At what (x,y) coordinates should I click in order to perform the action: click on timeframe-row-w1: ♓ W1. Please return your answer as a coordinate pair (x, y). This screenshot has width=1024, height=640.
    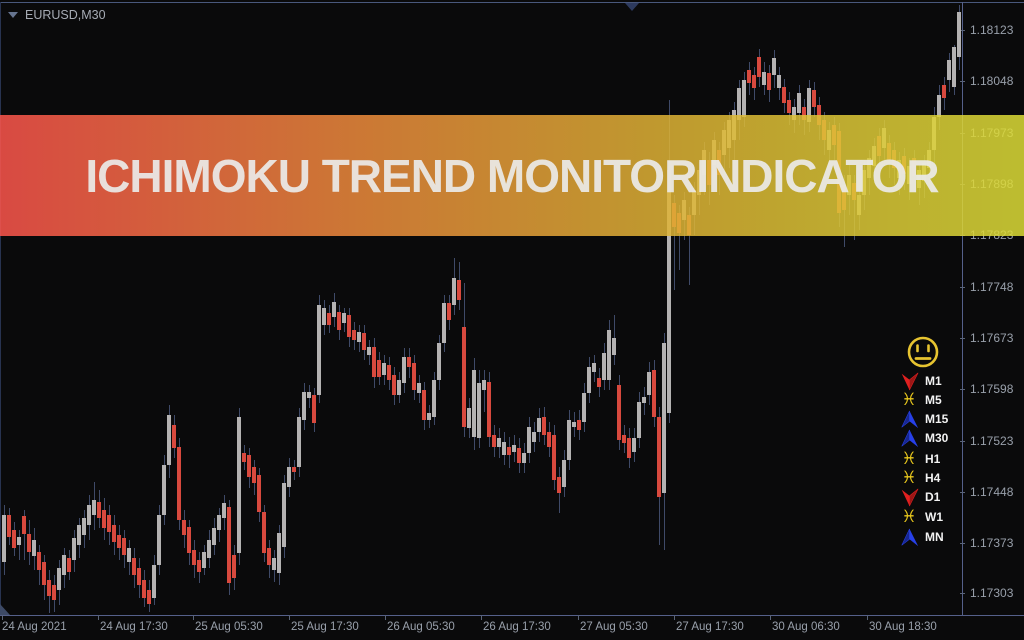
    Looking at the image, I should click on (928, 517).